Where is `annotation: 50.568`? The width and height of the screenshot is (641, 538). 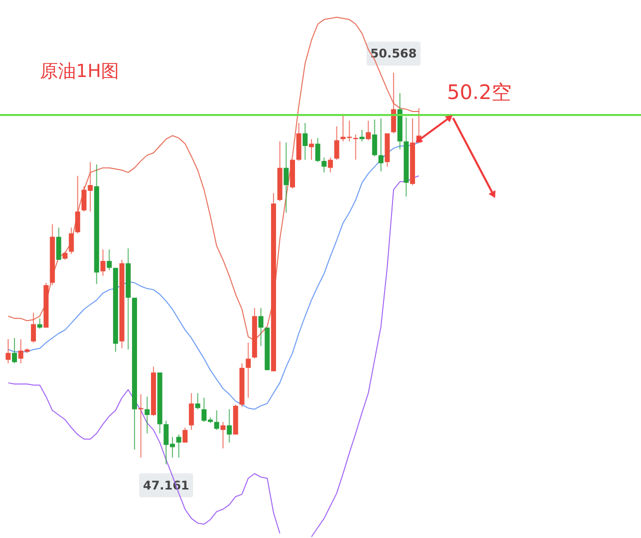
annotation: 50.568 is located at coordinates (393, 53).